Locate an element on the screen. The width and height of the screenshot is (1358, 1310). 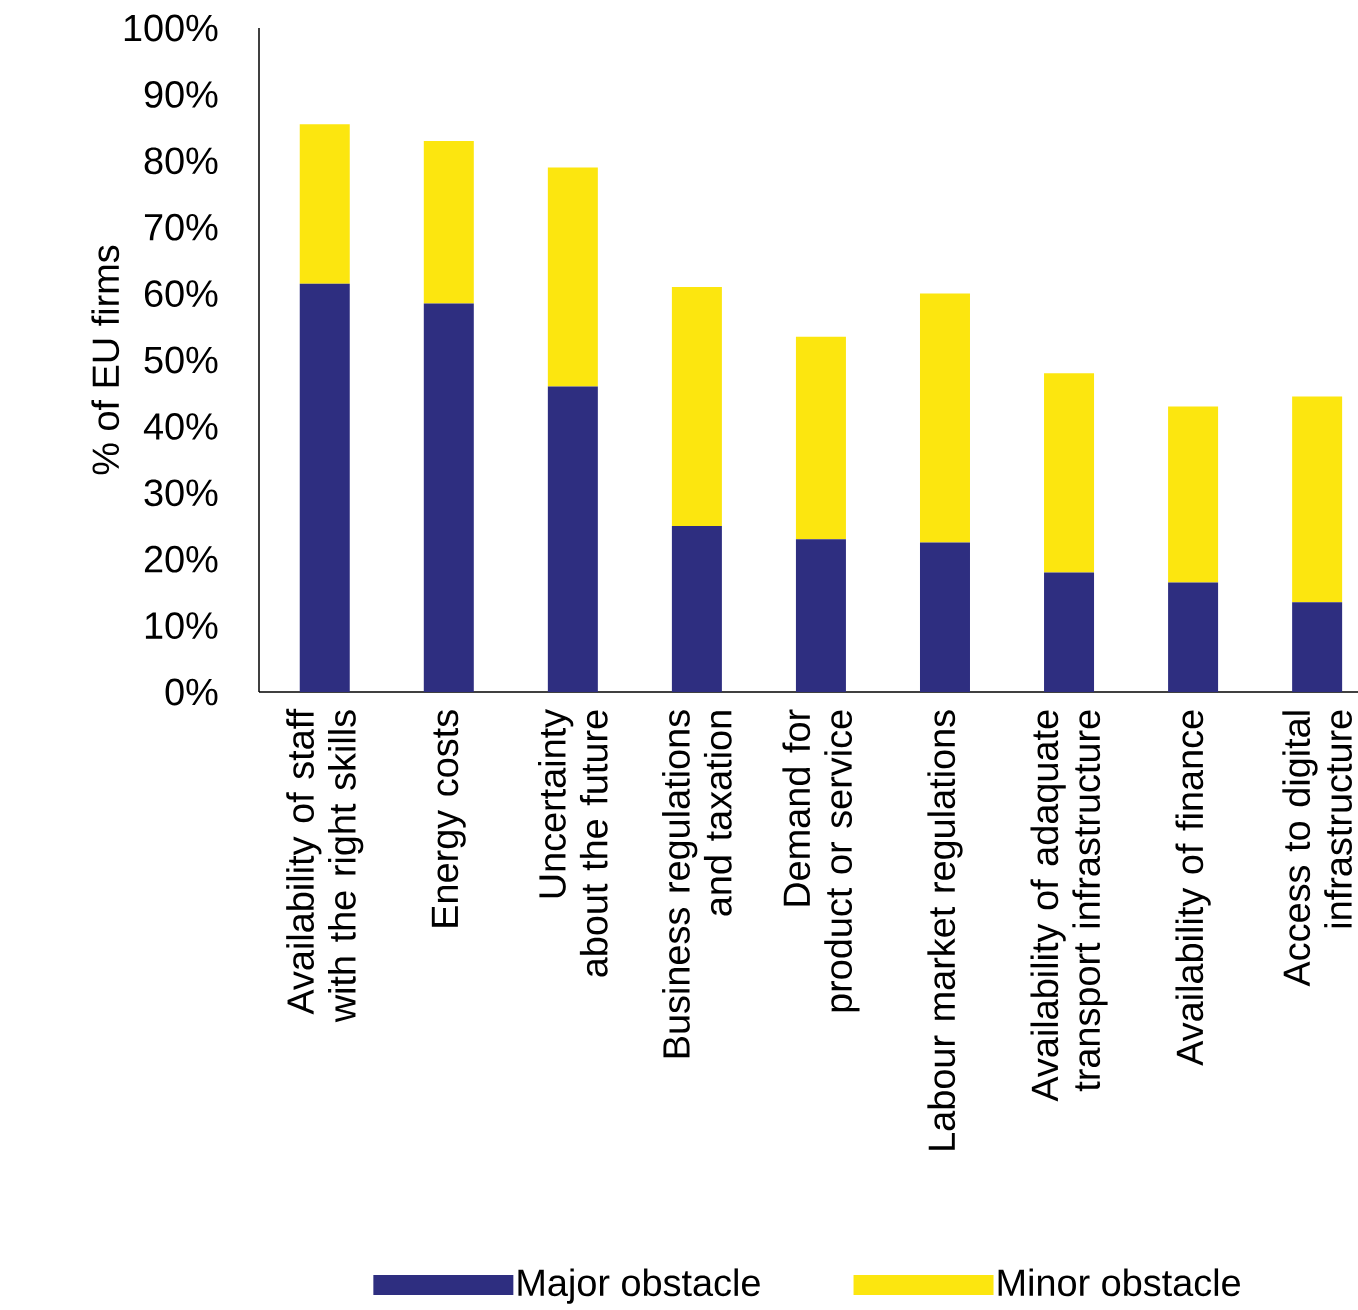
x-tick-label: Availability of adaquate transport infrastructure is located at coordinates (1069, 906).